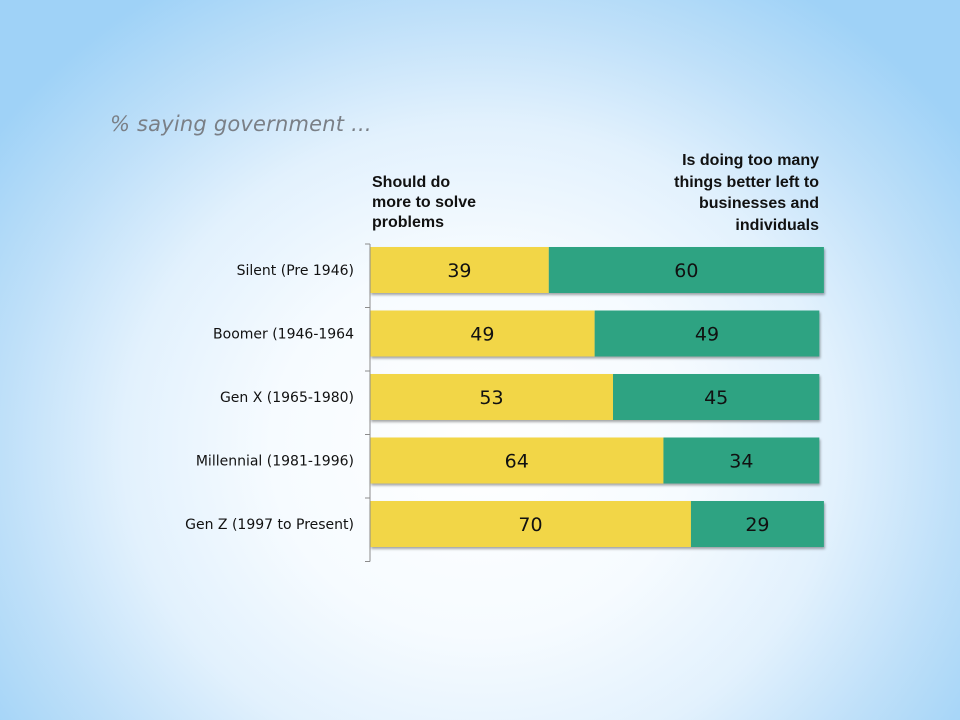 The height and width of the screenshot is (720, 960). What do you see at coordinates (275, 462) in the screenshot?
I see `category-label: Millennial (1981-1996)` at bounding box center [275, 462].